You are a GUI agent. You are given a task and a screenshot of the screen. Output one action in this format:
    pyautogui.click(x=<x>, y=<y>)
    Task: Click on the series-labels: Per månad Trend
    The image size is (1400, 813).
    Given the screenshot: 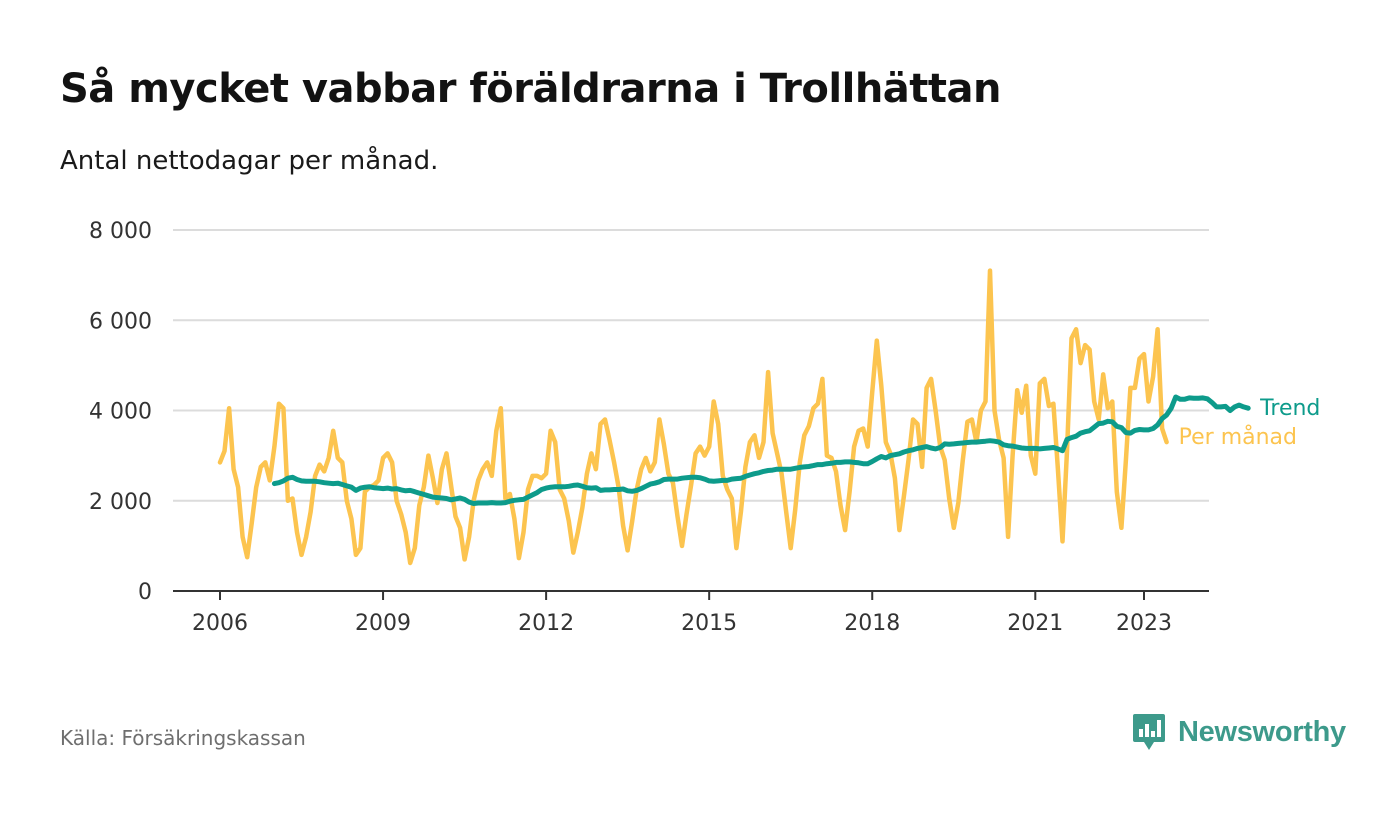 What is the action you would take?
    pyautogui.click(x=1250, y=423)
    